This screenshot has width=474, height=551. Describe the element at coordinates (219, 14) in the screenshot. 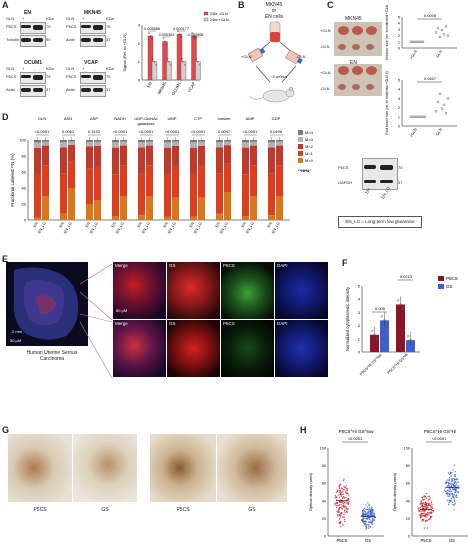

I see `legend-label: 24hr -GLN` at that location.